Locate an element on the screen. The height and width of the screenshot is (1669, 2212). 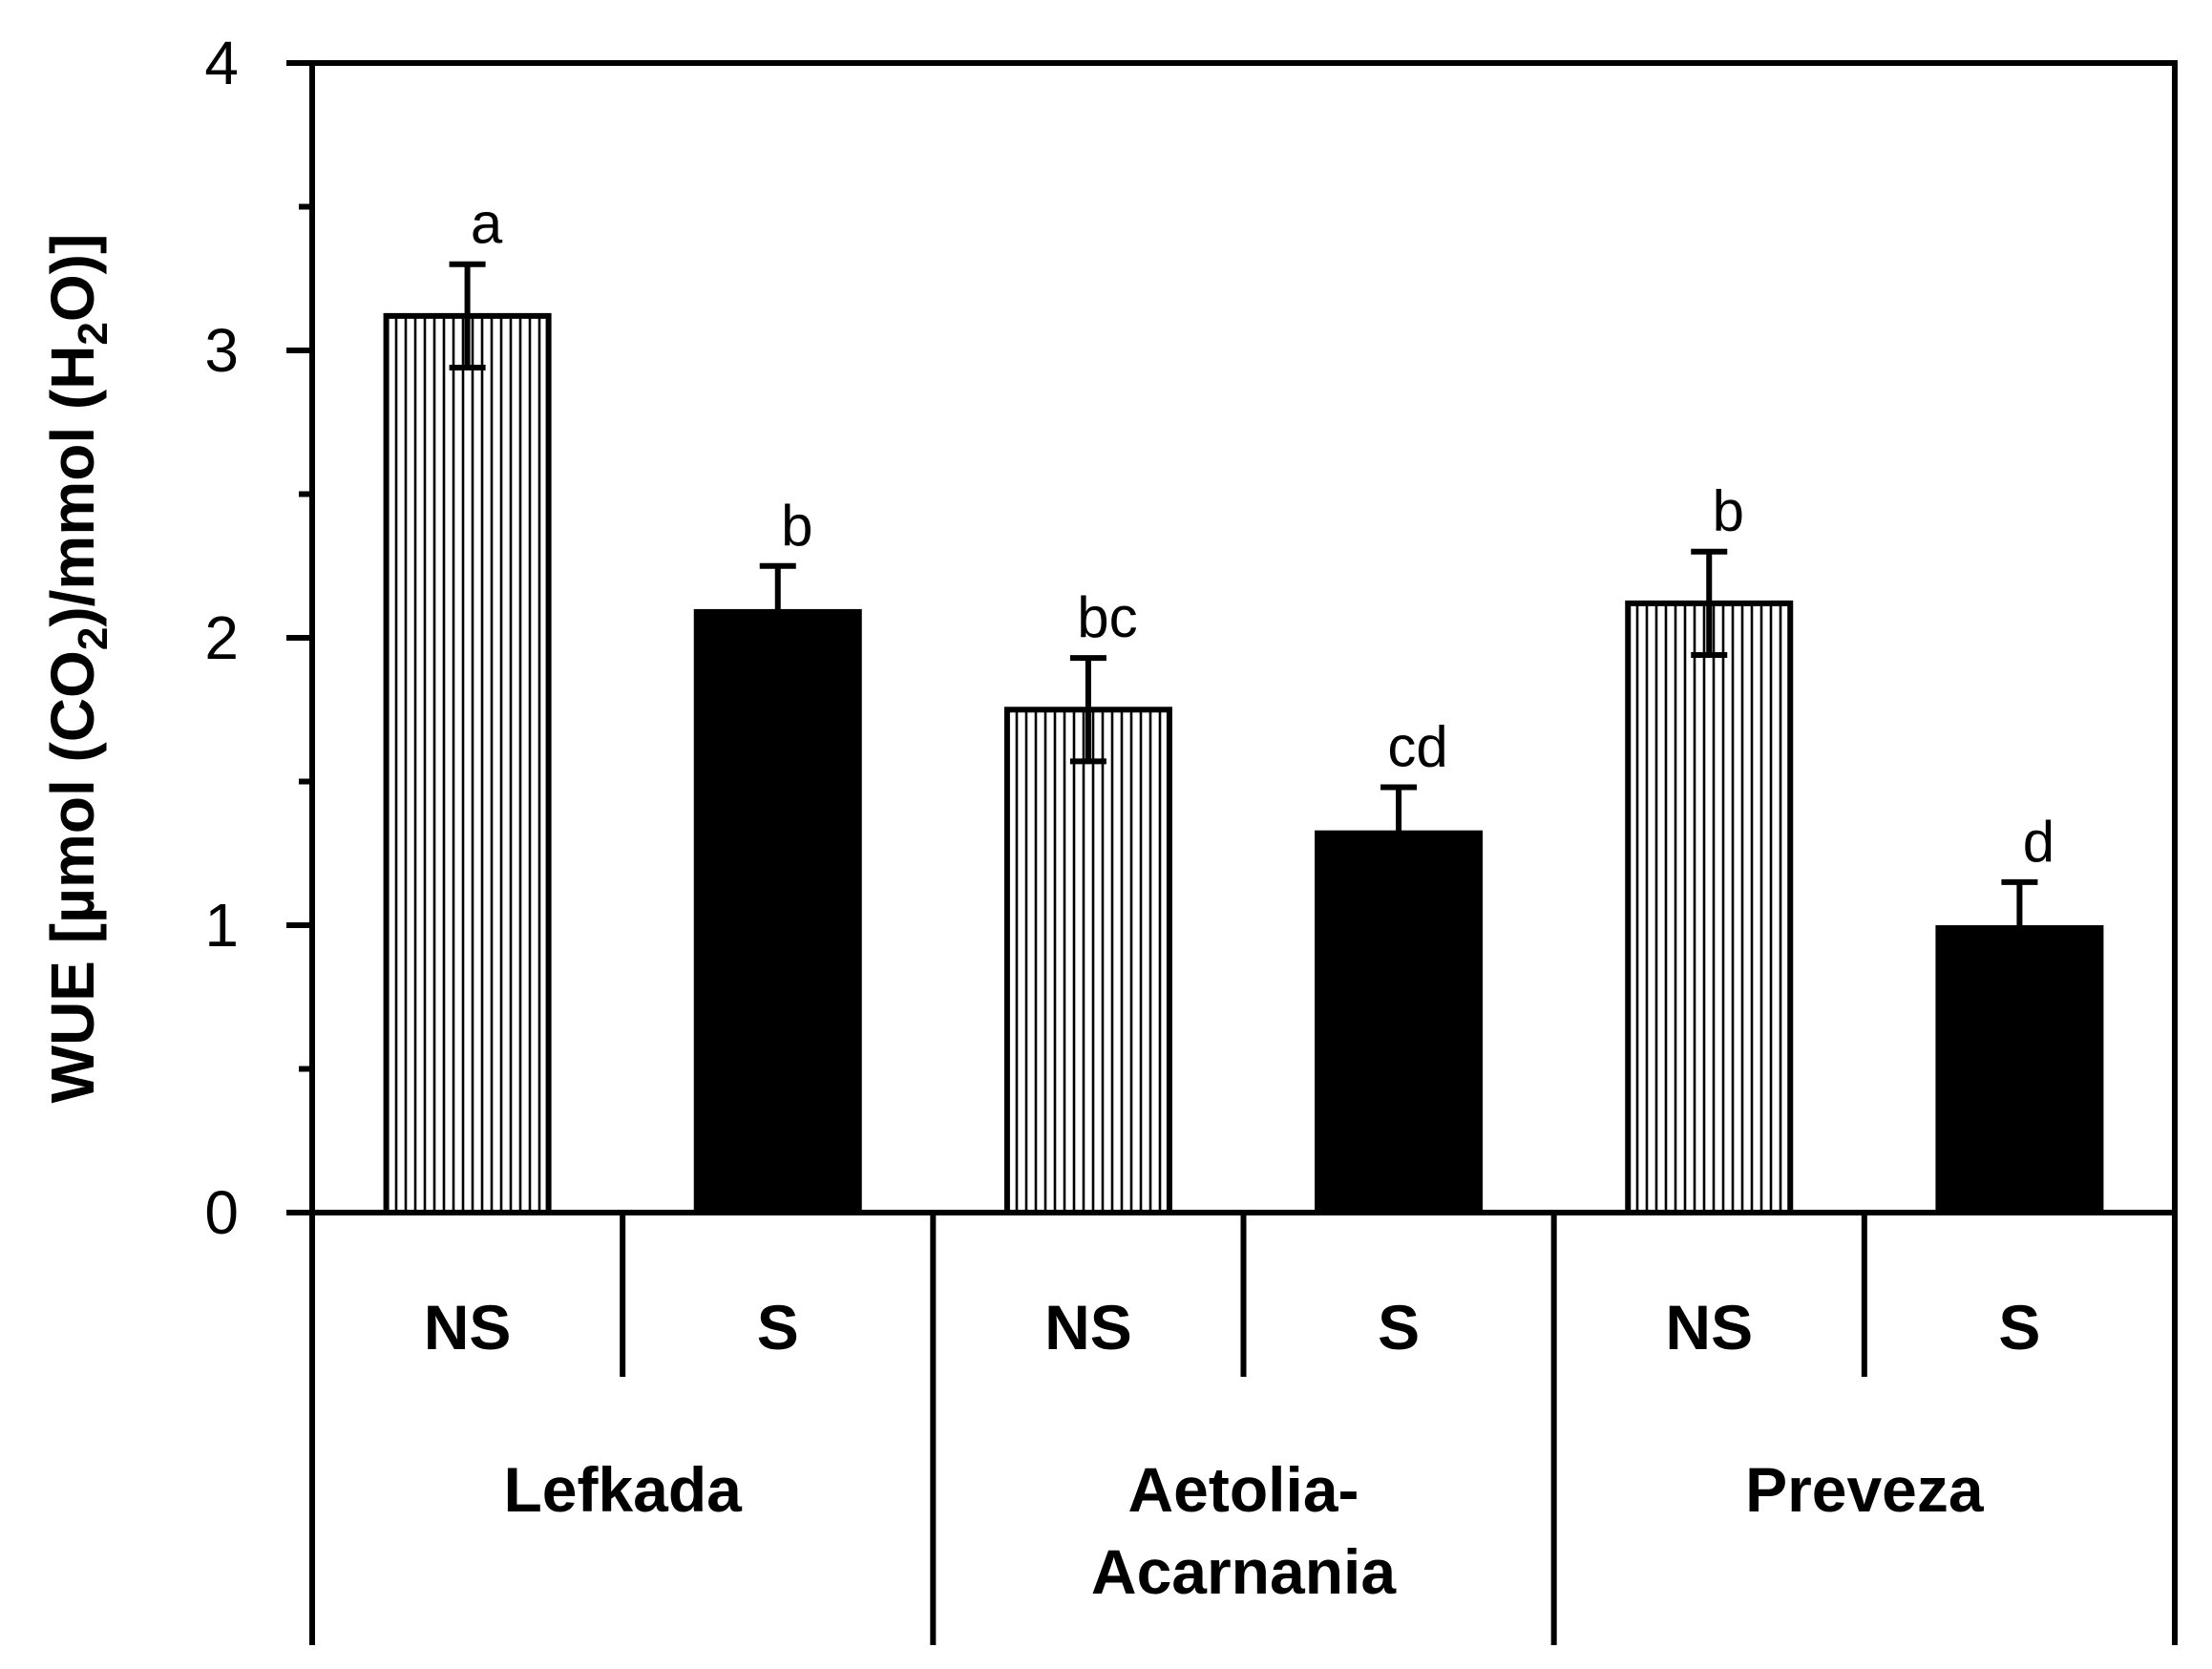
significance-letter: a is located at coordinates (487, 224).